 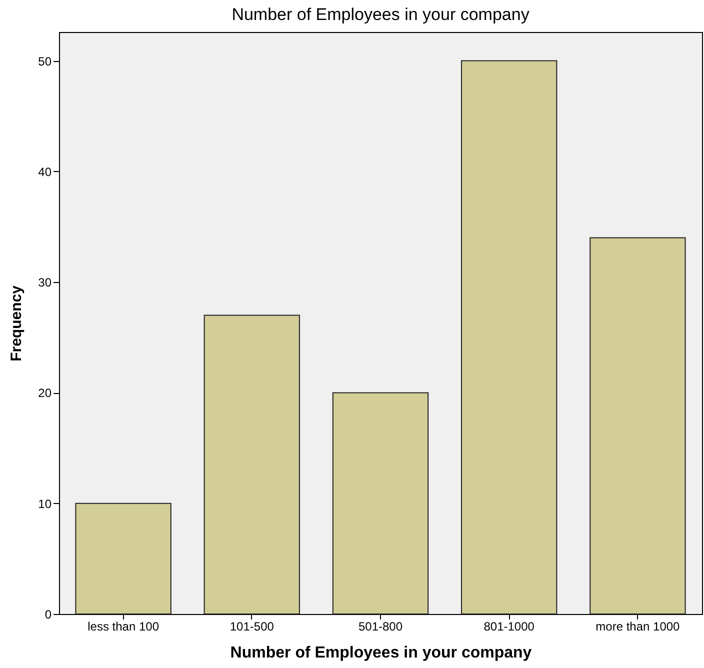 What do you see at coordinates (45, 61) in the screenshot?
I see `y-tick-label: 50` at bounding box center [45, 61].